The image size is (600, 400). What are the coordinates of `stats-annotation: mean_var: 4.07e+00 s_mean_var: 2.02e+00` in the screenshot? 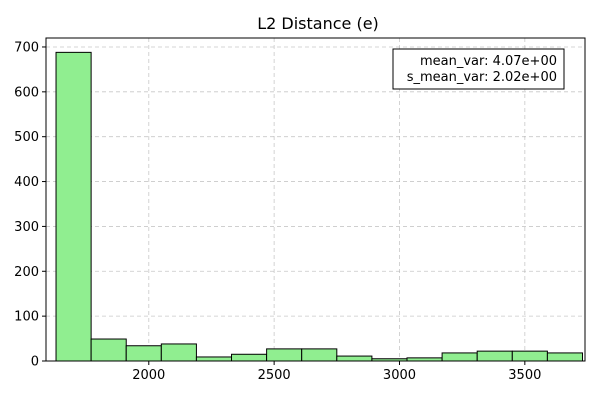 It's located at (478, 69).